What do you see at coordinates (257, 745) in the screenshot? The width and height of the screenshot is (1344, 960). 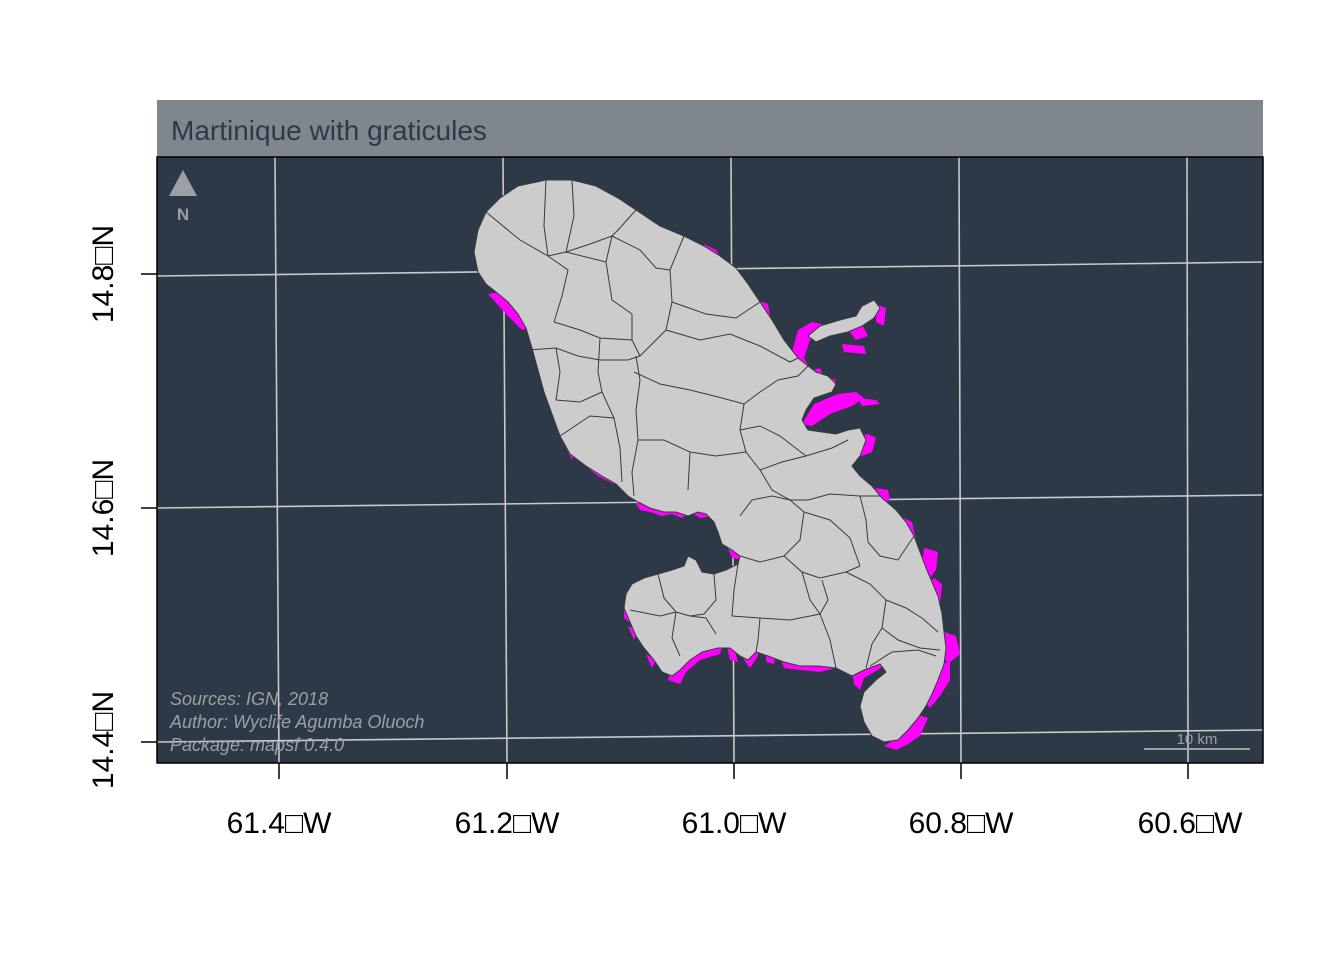 I see `credit-package: Package: mapsf 0.4.0` at bounding box center [257, 745].